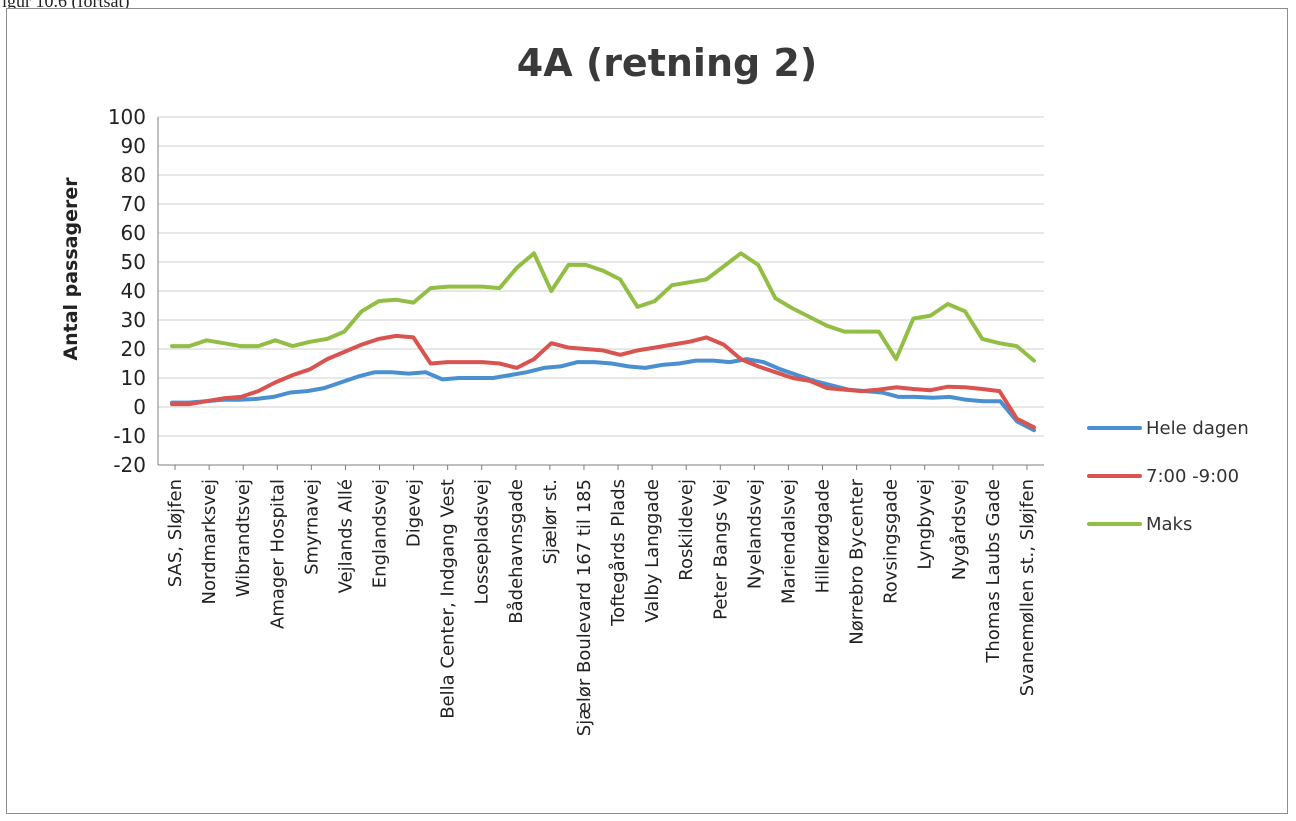 The width and height of the screenshot is (1296, 821). Describe the element at coordinates (133, 262) in the screenshot. I see `y-tick-label: 50` at that location.